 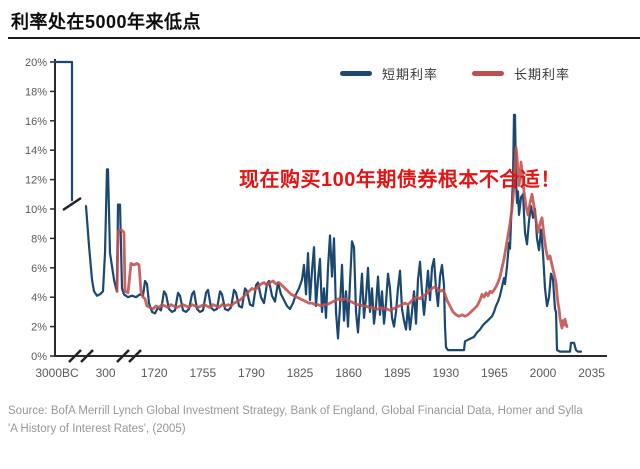 What do you see at coordinates (397, 373) in the screenshot?
I see `x-tick-label: 1895` at bounding box center [397, 373].